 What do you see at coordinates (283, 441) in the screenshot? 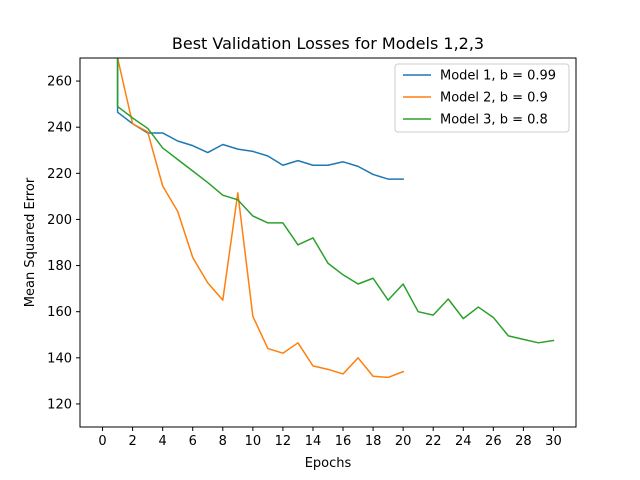
I see `x-tick-label: 12` at bounding box center [283, 441].